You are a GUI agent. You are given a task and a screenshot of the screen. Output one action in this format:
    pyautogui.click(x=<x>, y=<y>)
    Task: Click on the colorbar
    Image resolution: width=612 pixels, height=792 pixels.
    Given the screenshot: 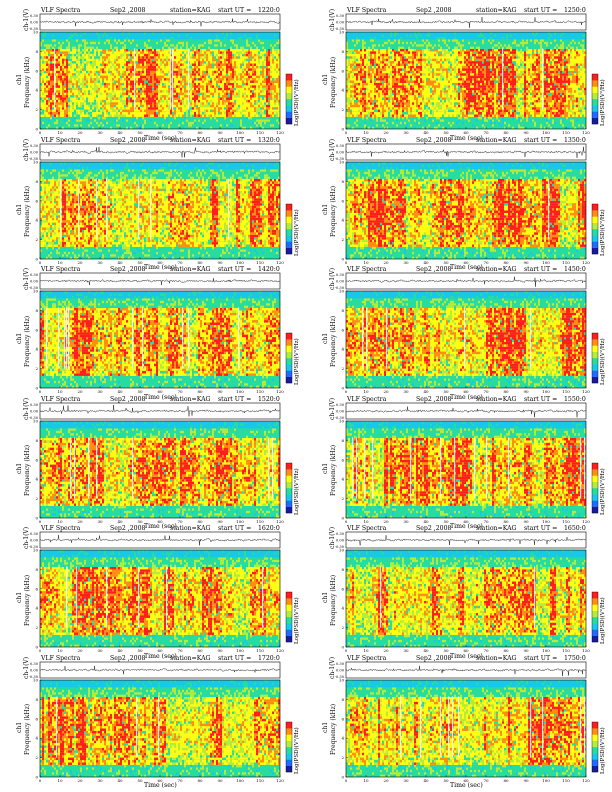 What is the action you would take?
    pyautogui.click(x=289, y=99)
    